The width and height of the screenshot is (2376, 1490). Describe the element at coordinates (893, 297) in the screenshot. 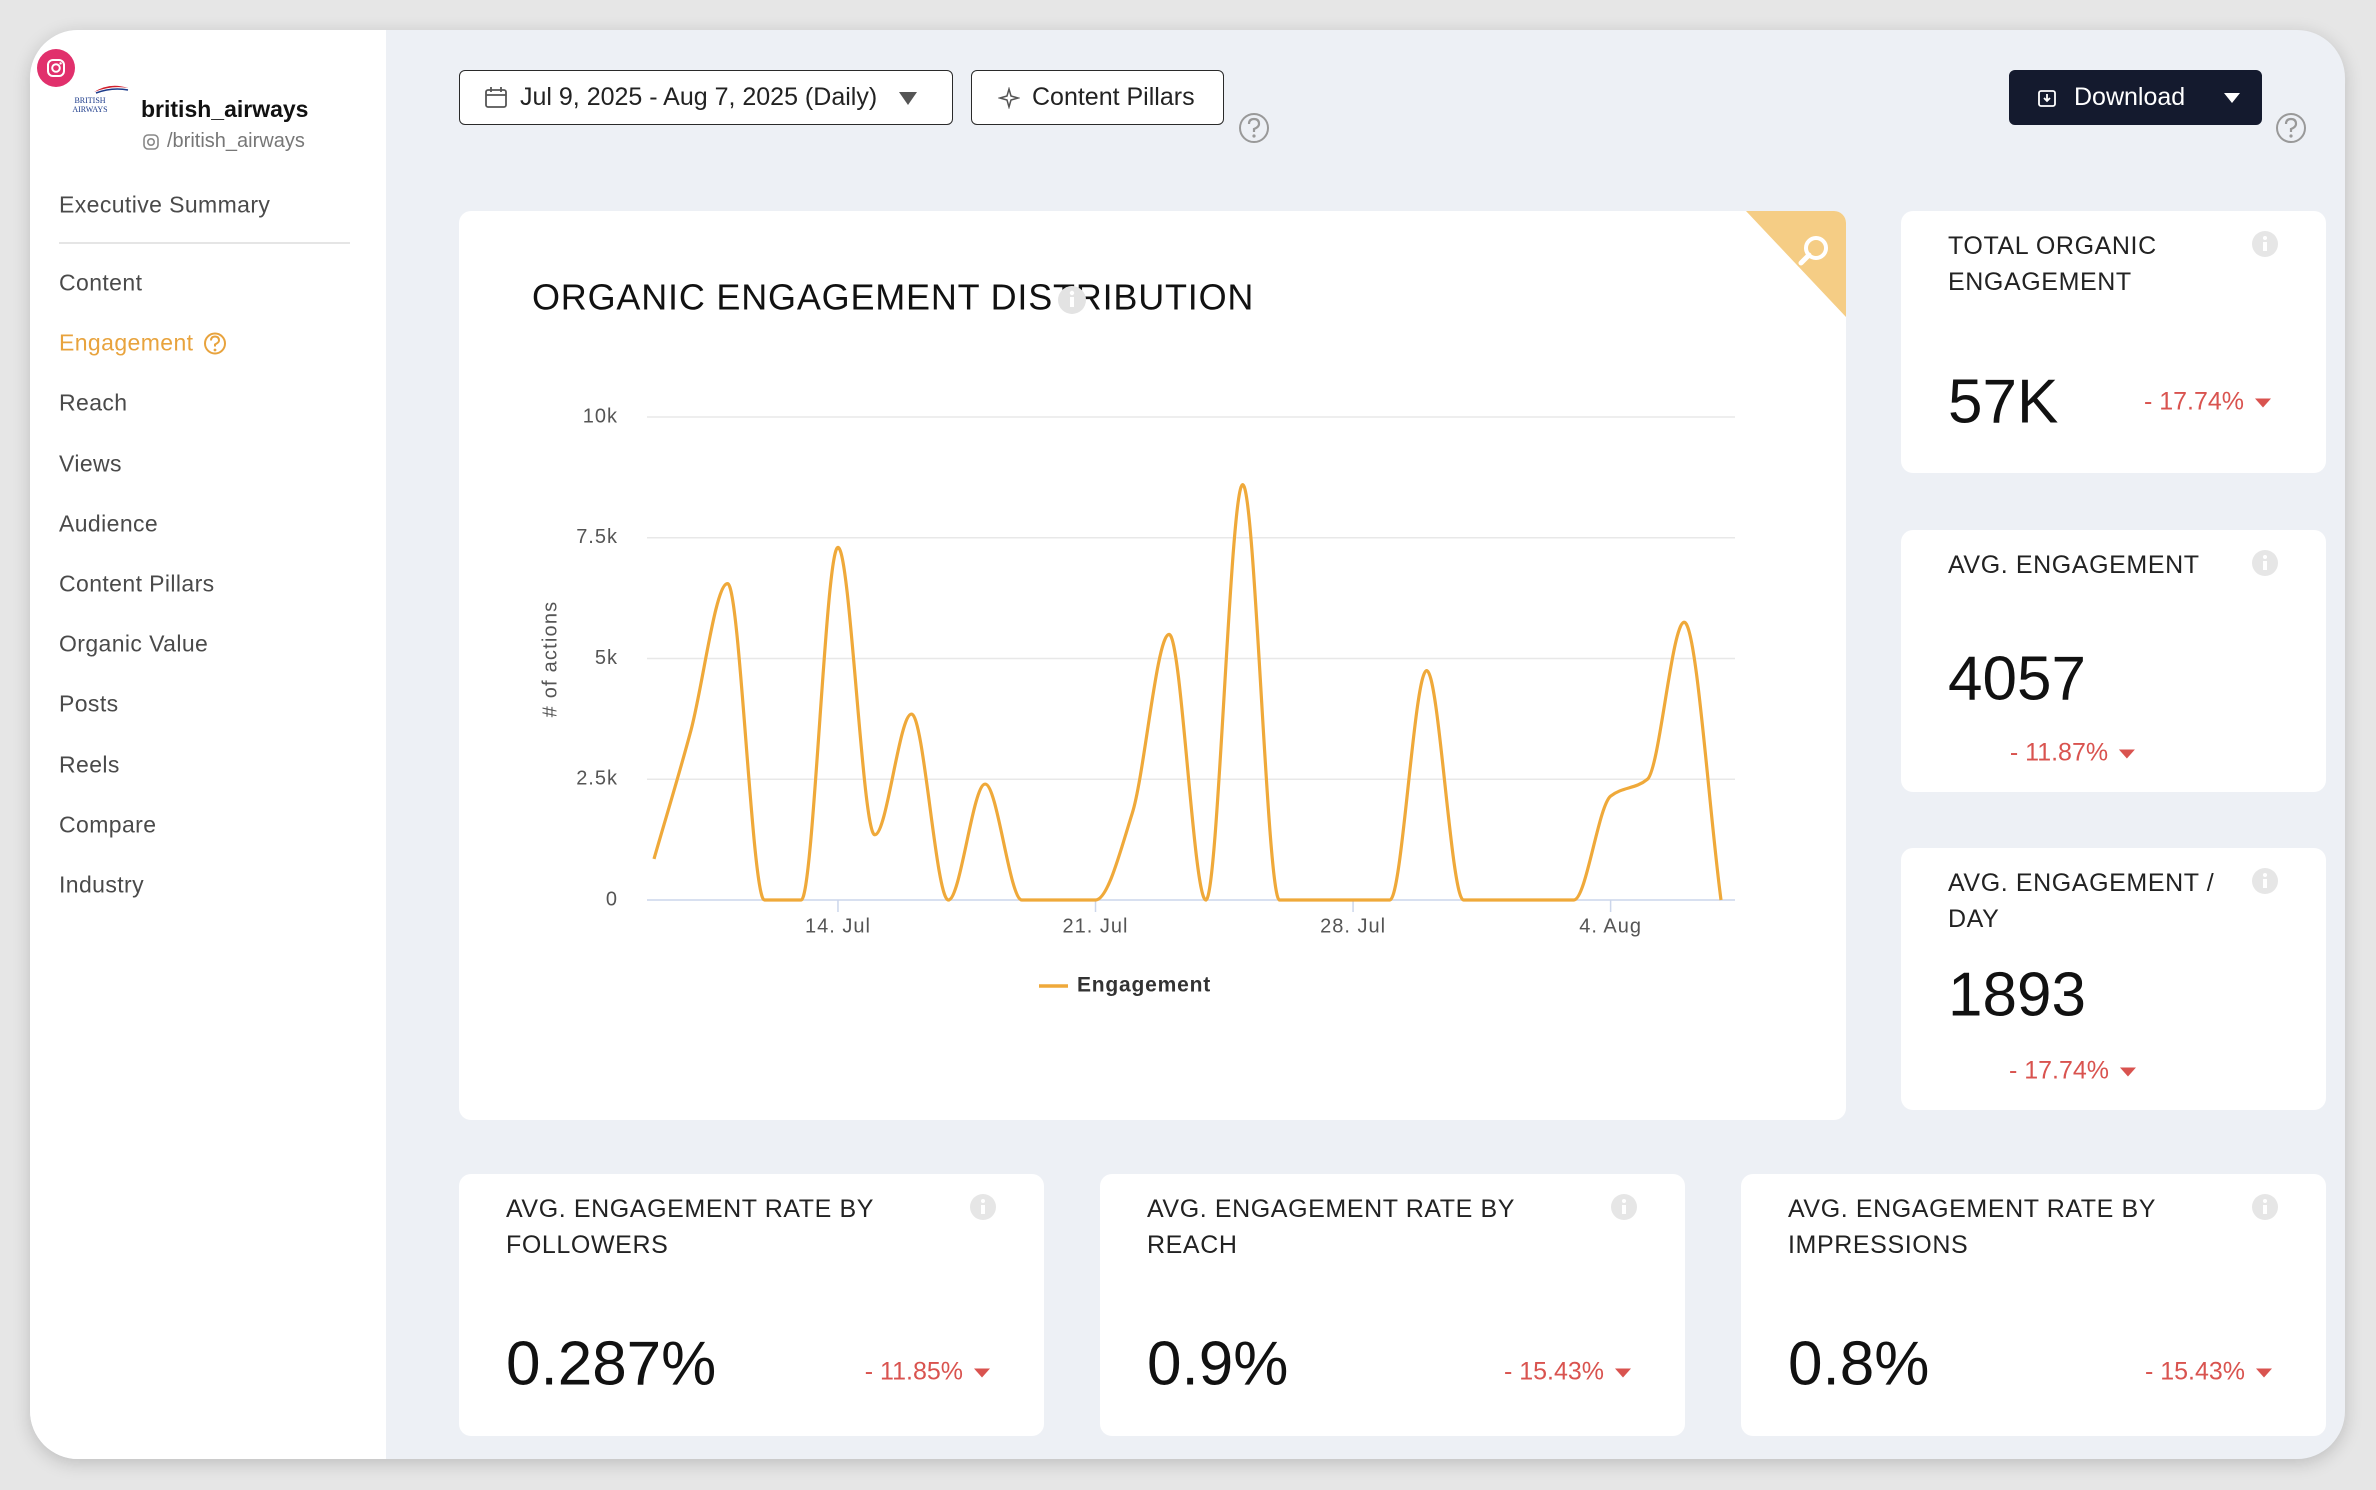

I see `chart-title: ORGANIC ENGAGEMENT DISTRIBUTION` at that location.